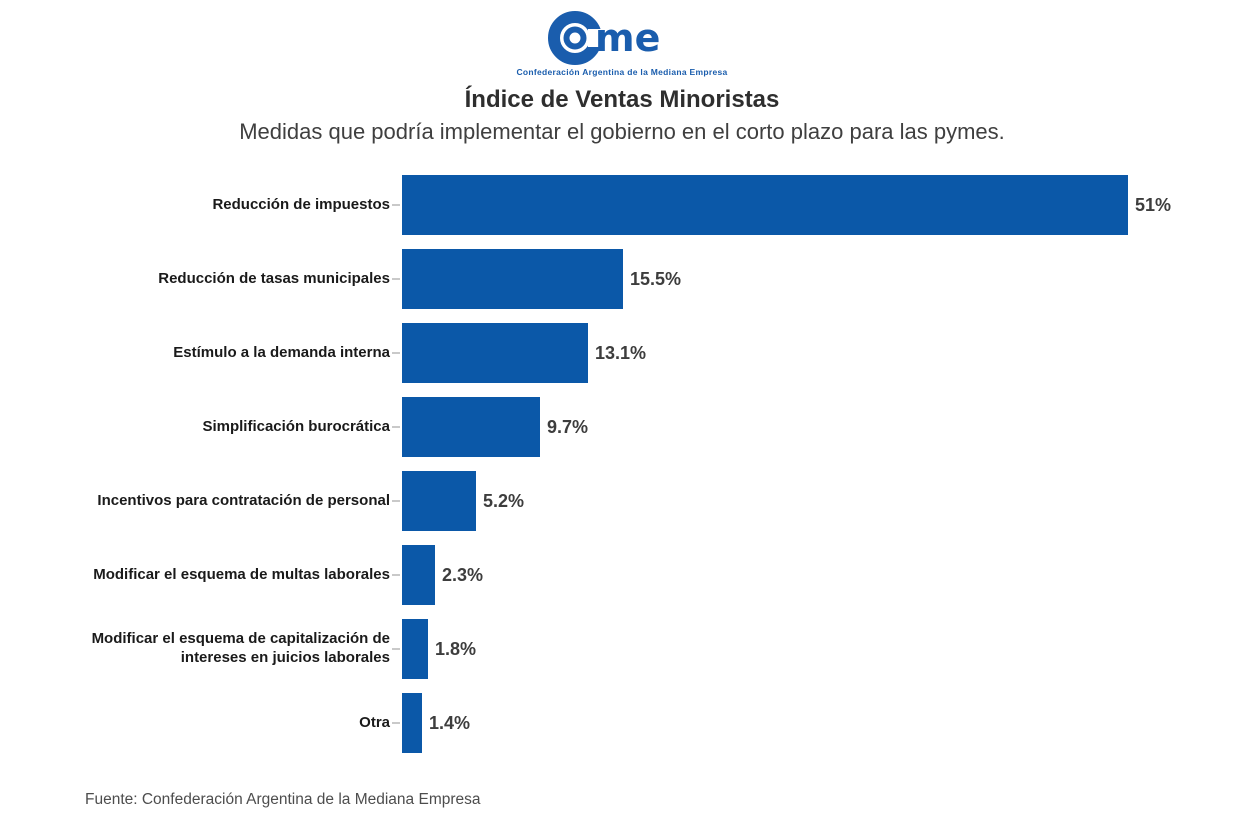  I want to click on bar-row: Reducción de impuestos 51%, so click(664, 205).